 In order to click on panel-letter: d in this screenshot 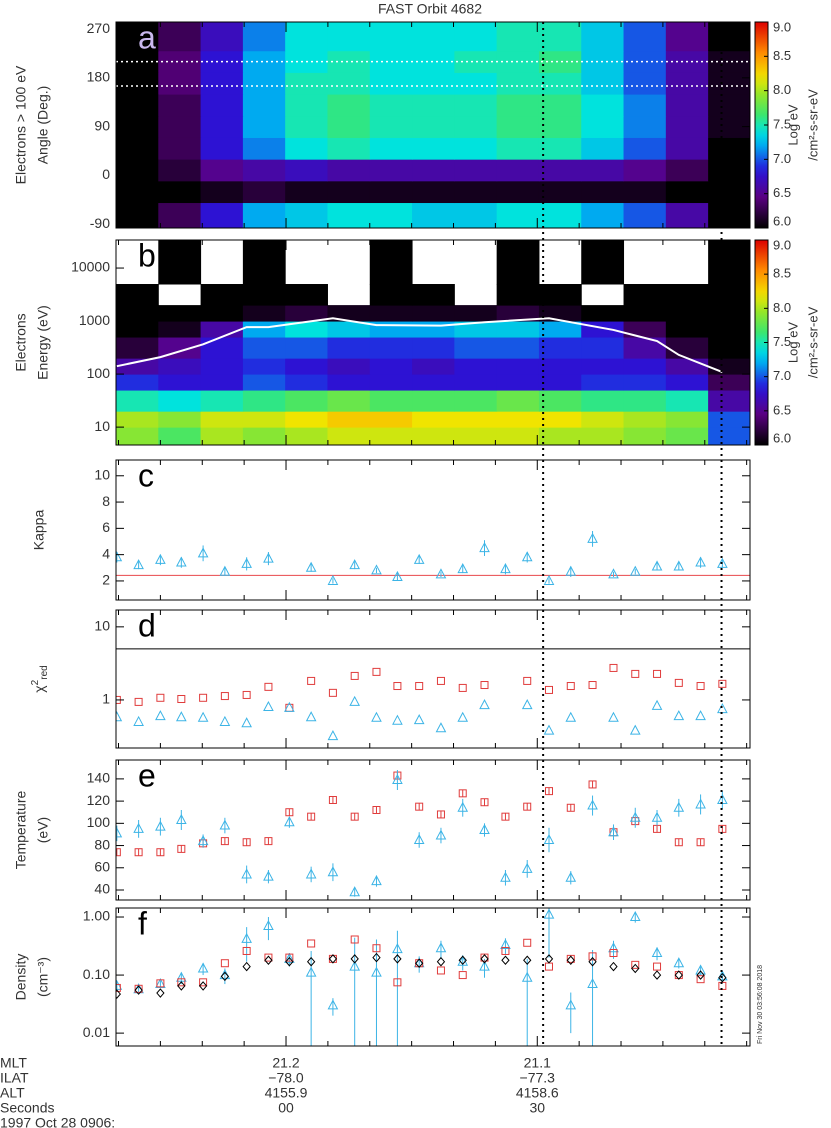, I will do `click(147, 625)`.